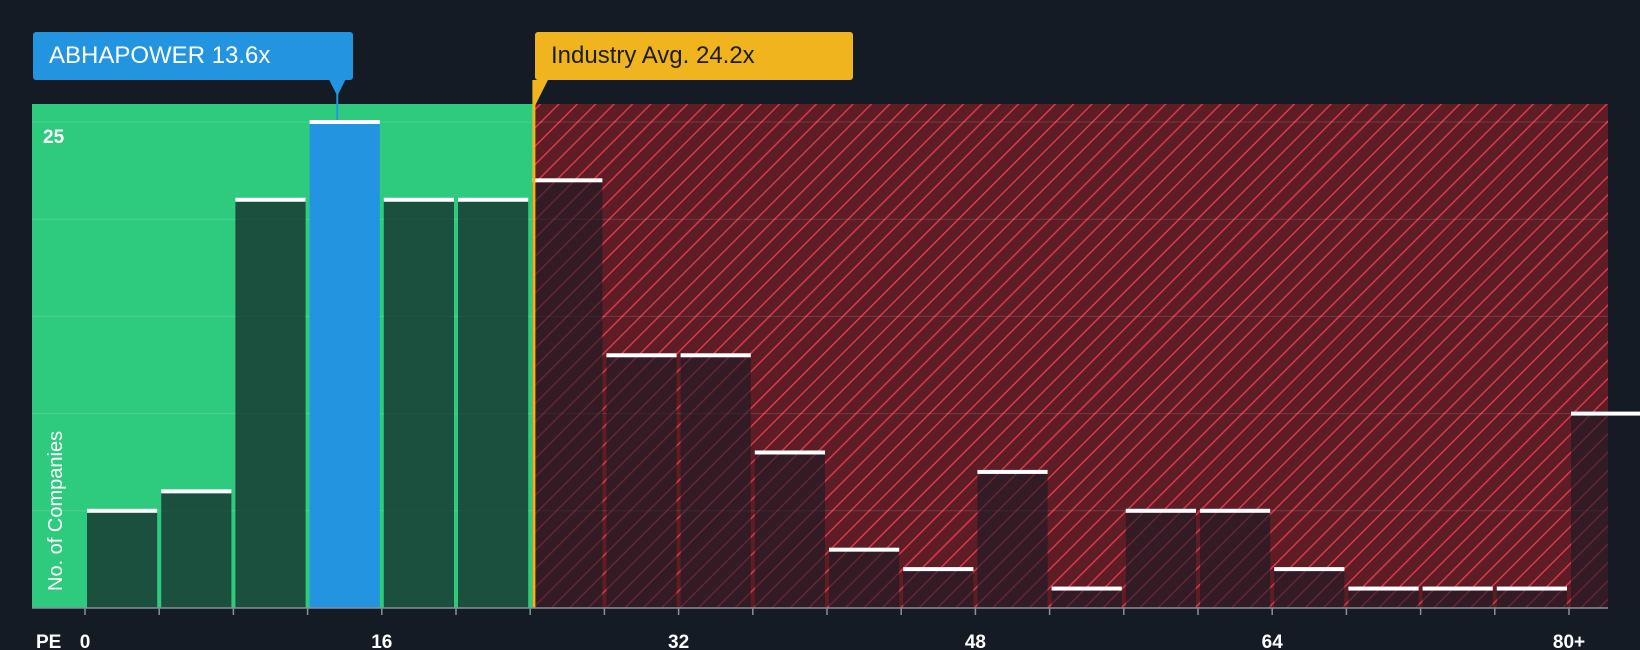 This screenshot has width=1640, height=650. Describe the element at coordinates (381, 641) in the screenshot. I see `x-tick-label: 16` at that location.